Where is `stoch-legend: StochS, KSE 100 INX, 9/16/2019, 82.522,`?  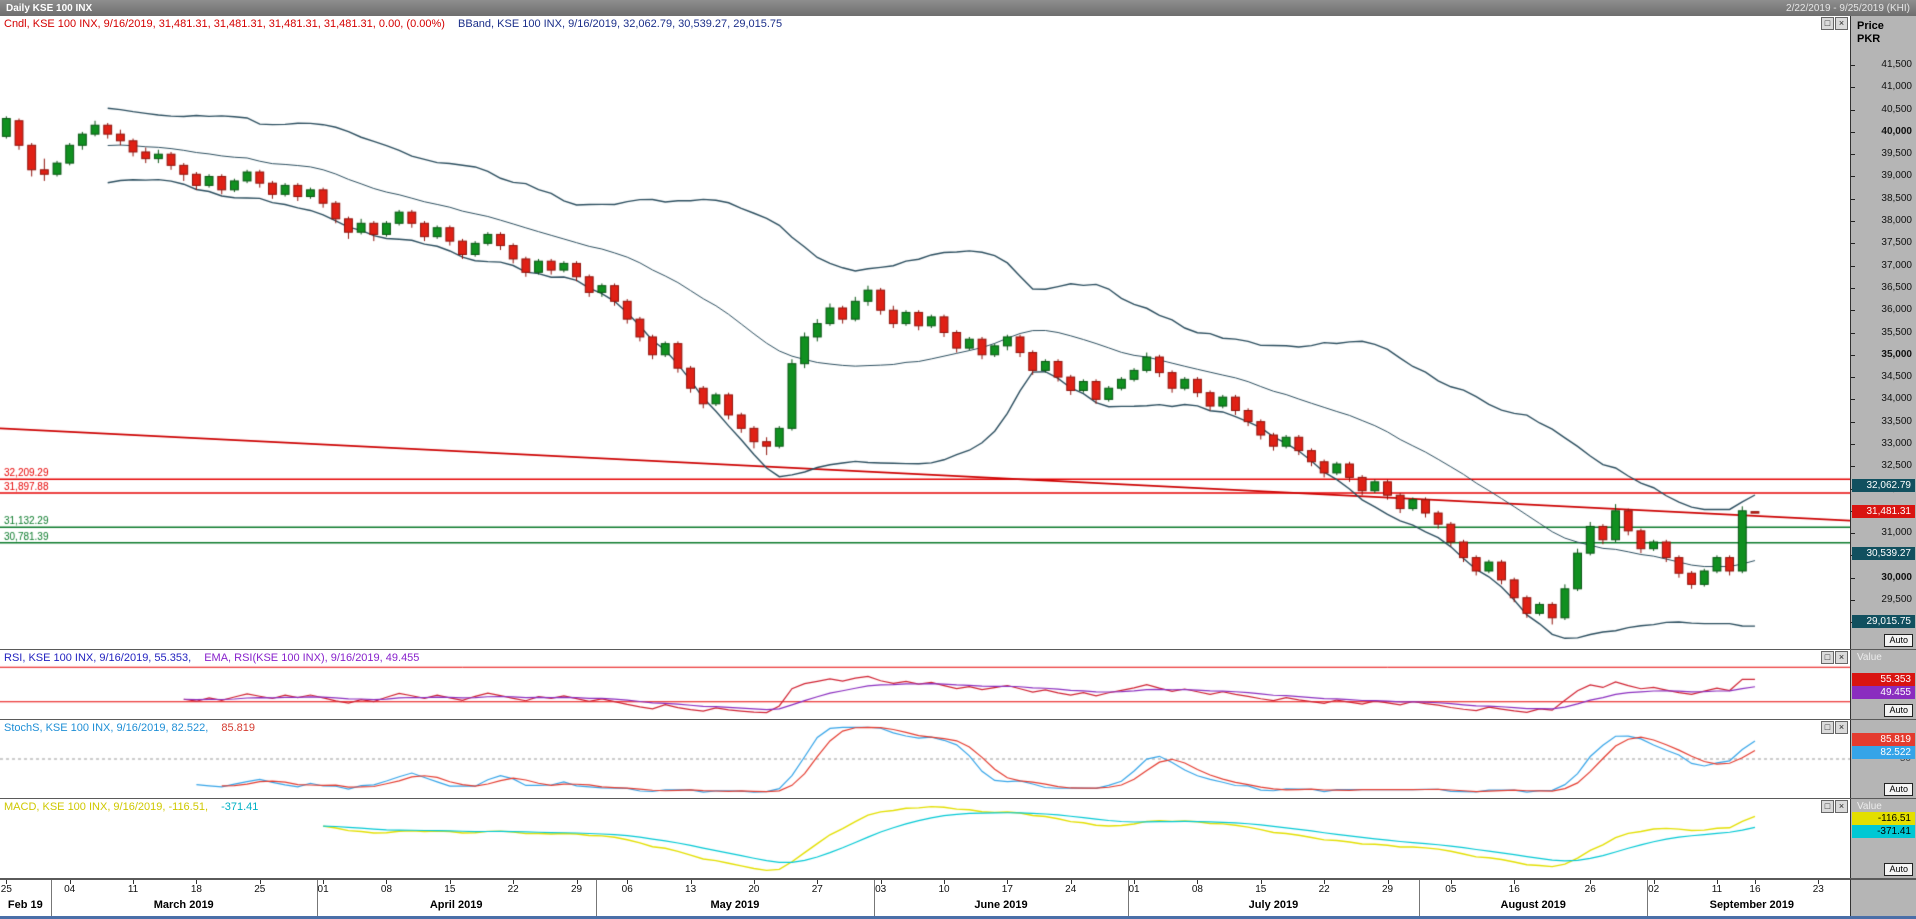
stoch-legend: StochS, KSE 100 INX, 9/16/2019, 82.522, is located at coordinates (106, 728).